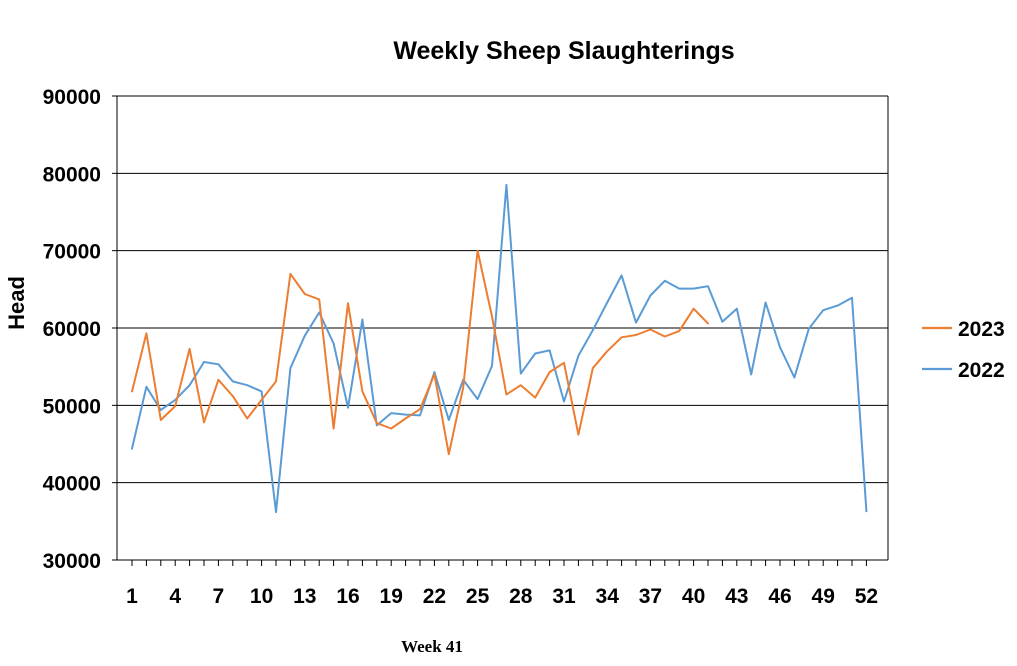 Image resolution: width=1017 pixels, height=666 pixels. I want to click on x-tick-labels: 1 4 7 10 13 16 19 22 25 28 31 34 37 40 43 46 49 52, so click(502, 596).